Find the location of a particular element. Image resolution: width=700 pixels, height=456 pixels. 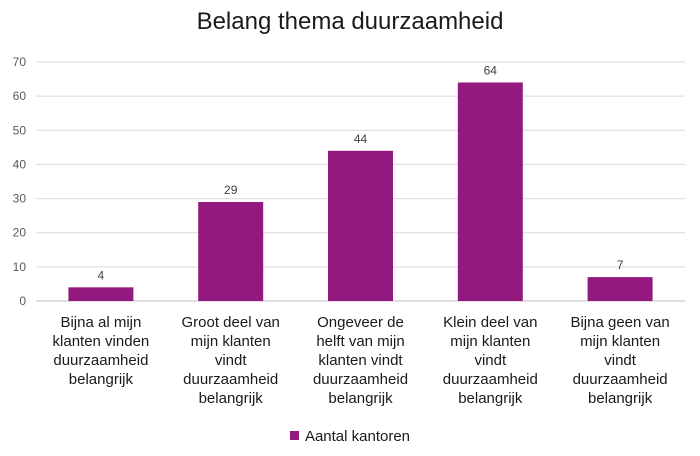

x-category-label-line: klanten vindt is located at coordinates (360, 360).